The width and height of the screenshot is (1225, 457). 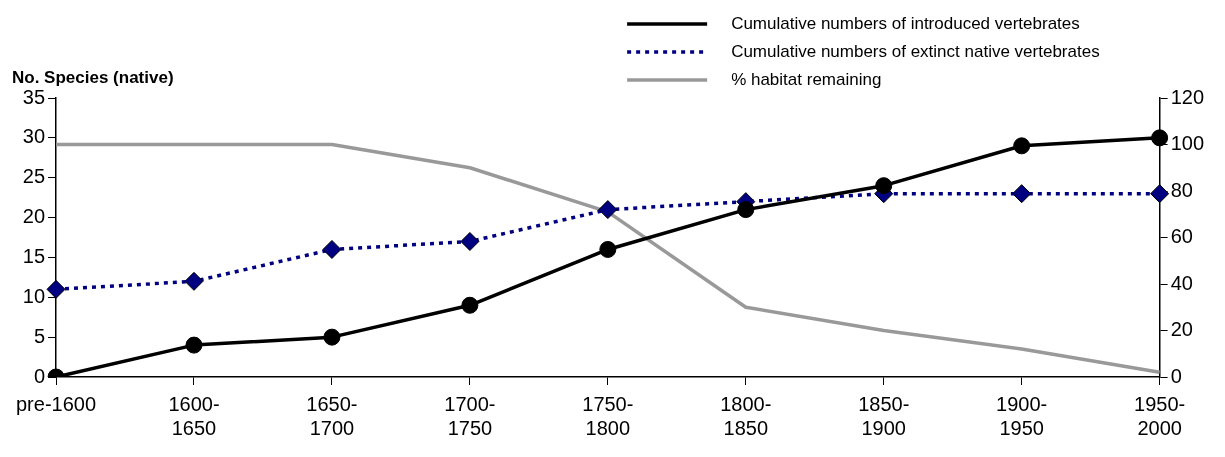 What do you see at coordinates (1181, 282) in the screenshot?
I see `y2-tick-label: 40` at bounding box center [1181, 282].